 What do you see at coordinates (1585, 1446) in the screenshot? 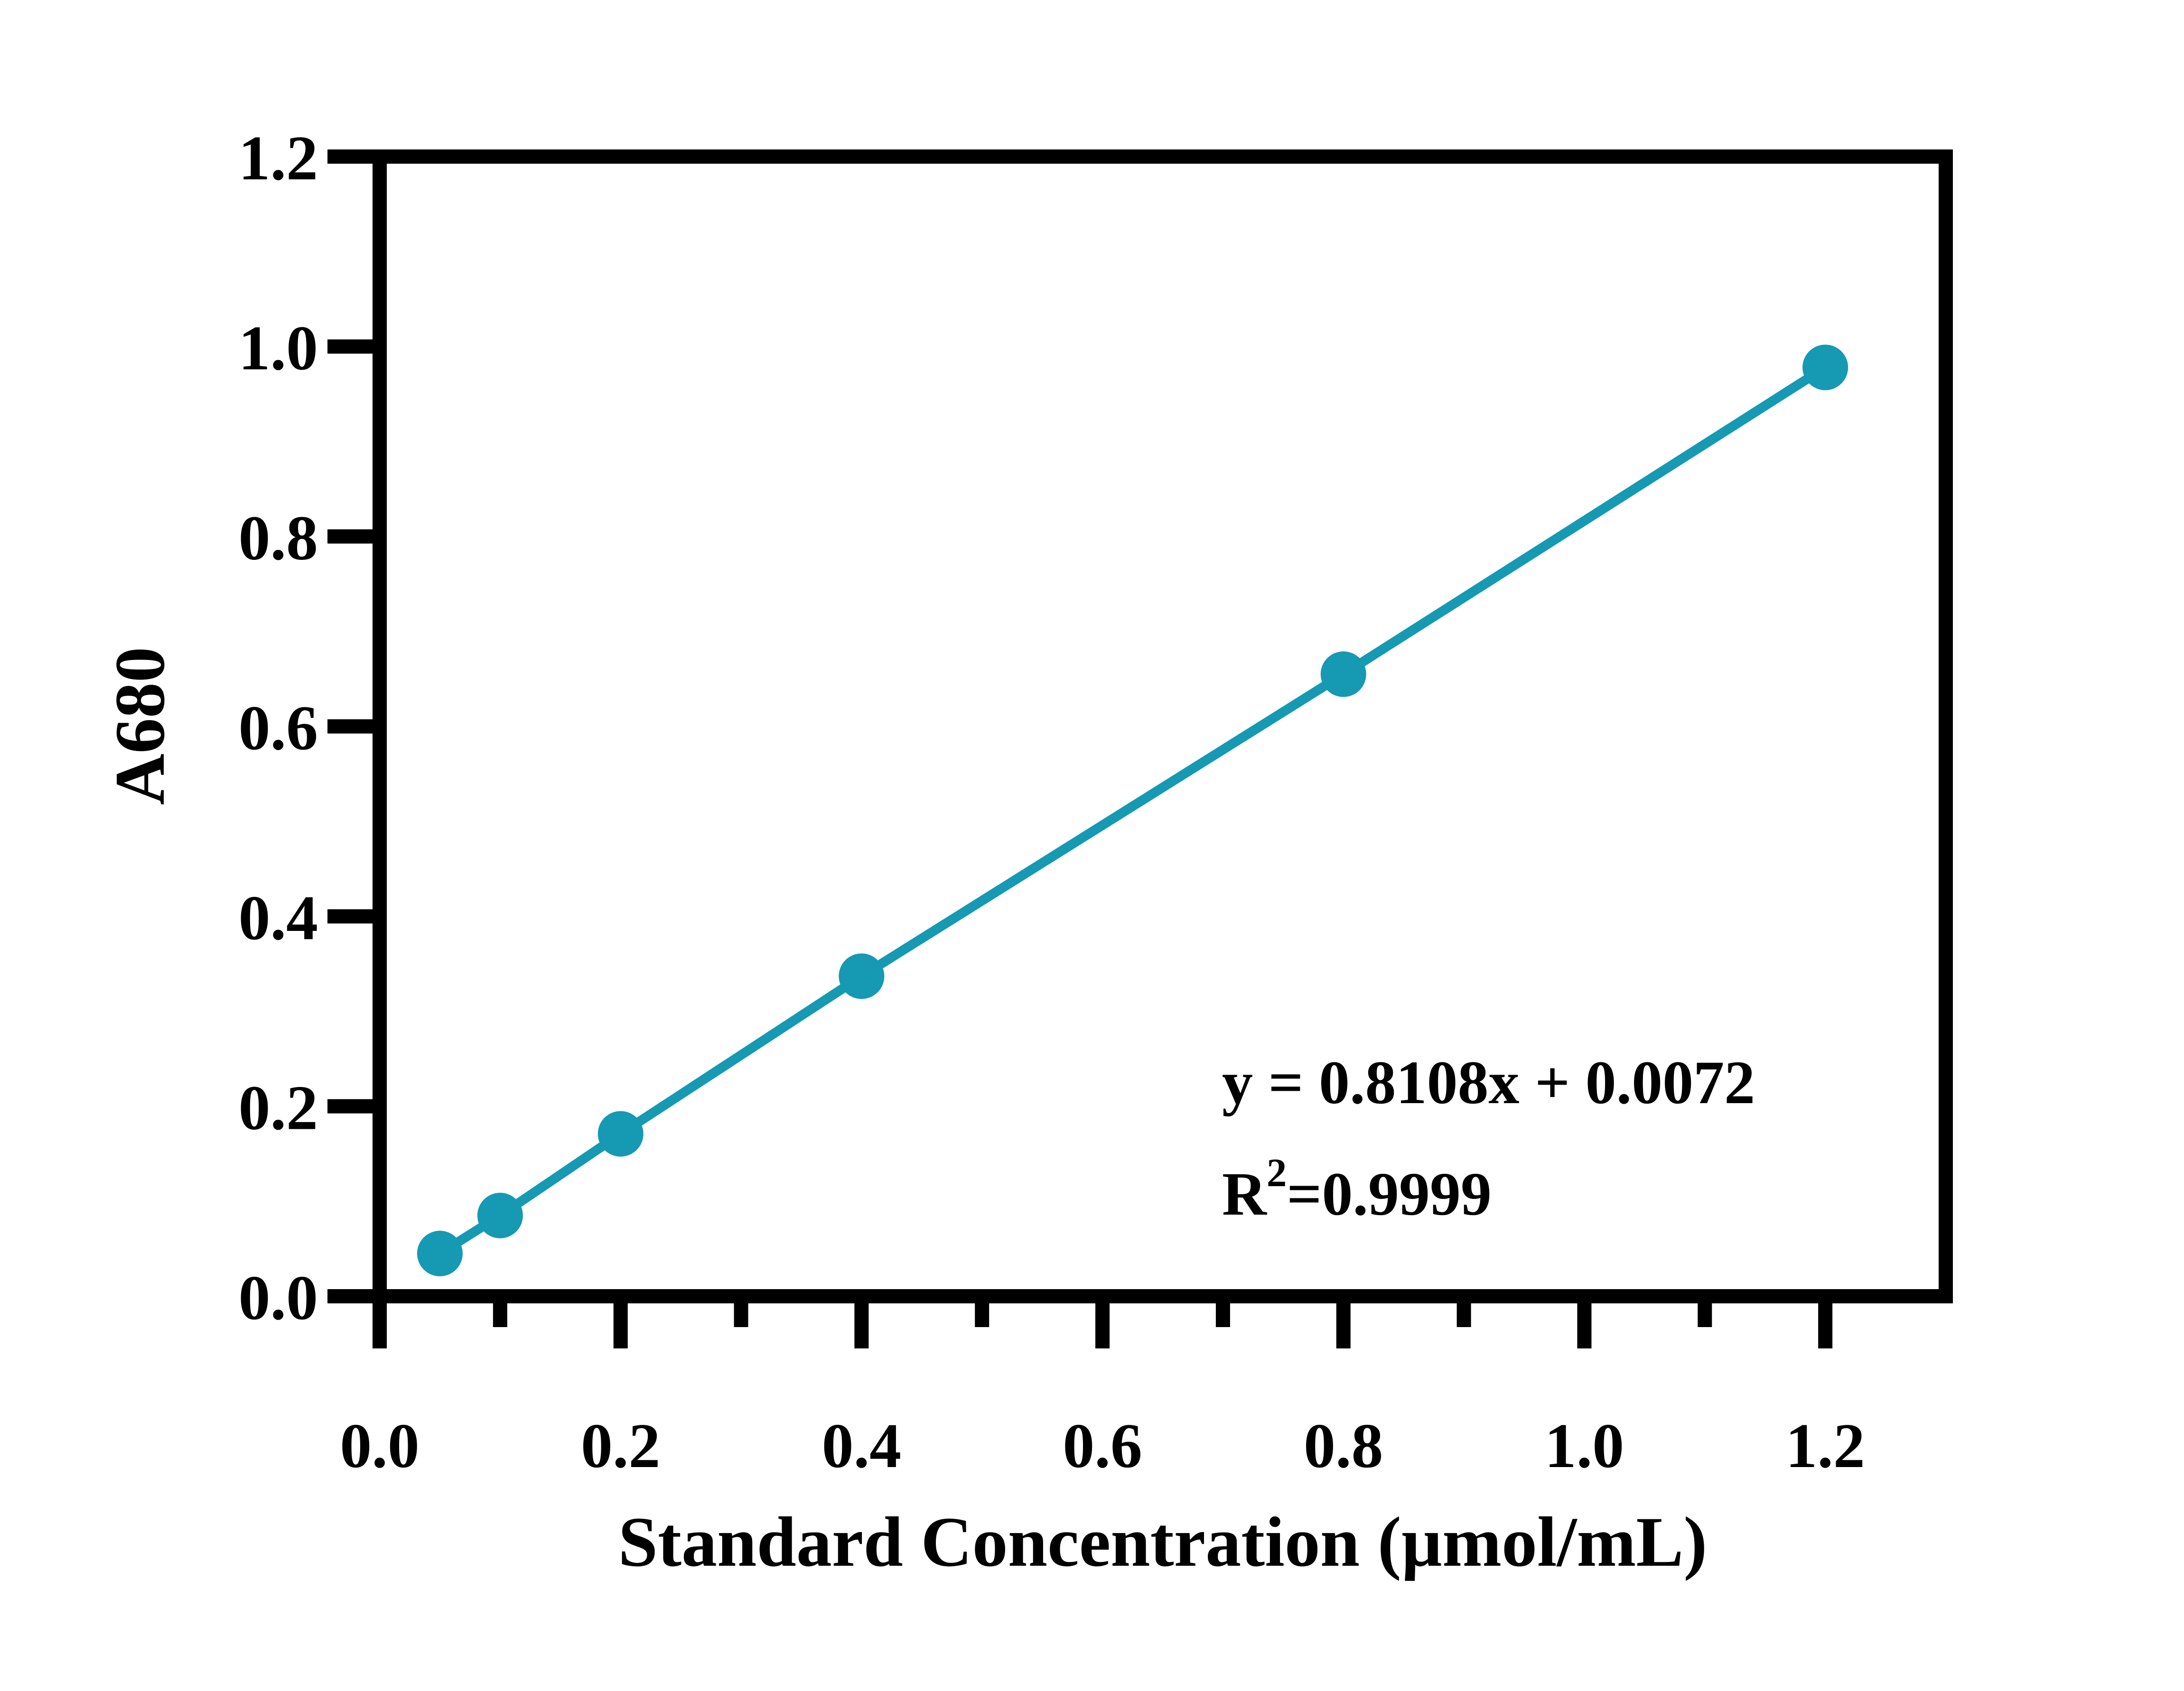
I see `x-tick-label: 1.0` at bounding box center [1585, 1446].